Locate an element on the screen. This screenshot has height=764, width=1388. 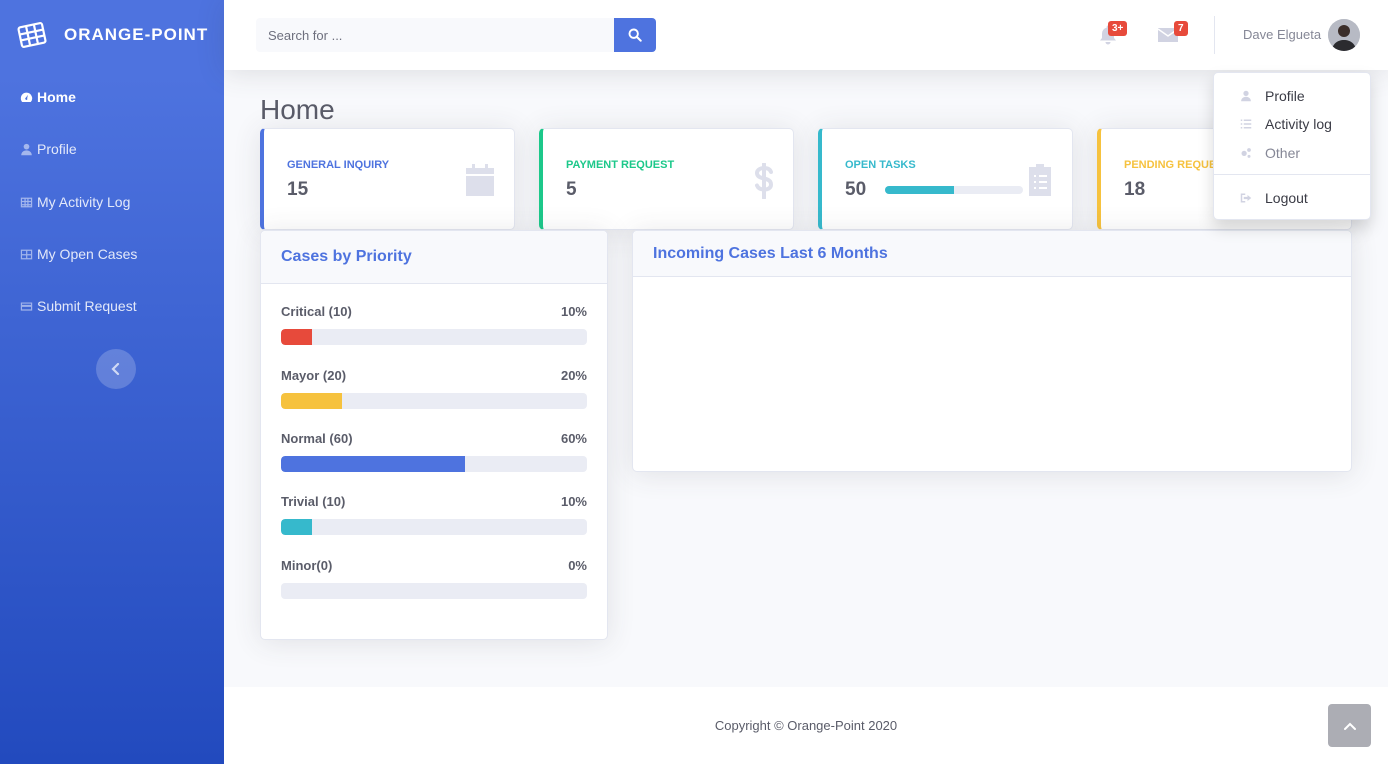
sidebar-toggle-button is located at coordinates (116, 369).